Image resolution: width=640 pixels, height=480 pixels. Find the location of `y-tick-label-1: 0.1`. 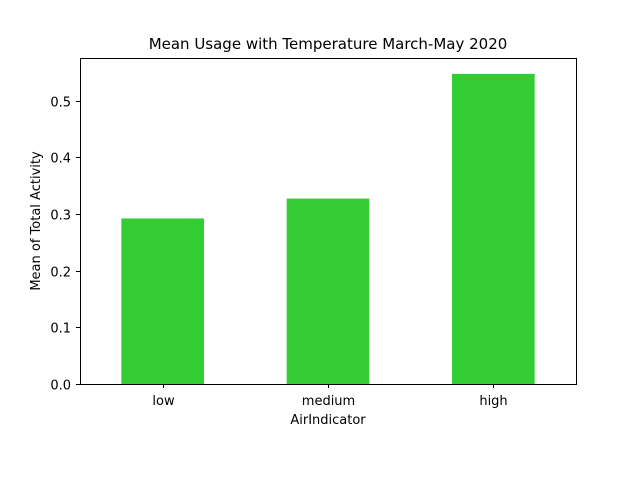

y-tick-label-1: 0.1 is located at coordinates (60, 329).